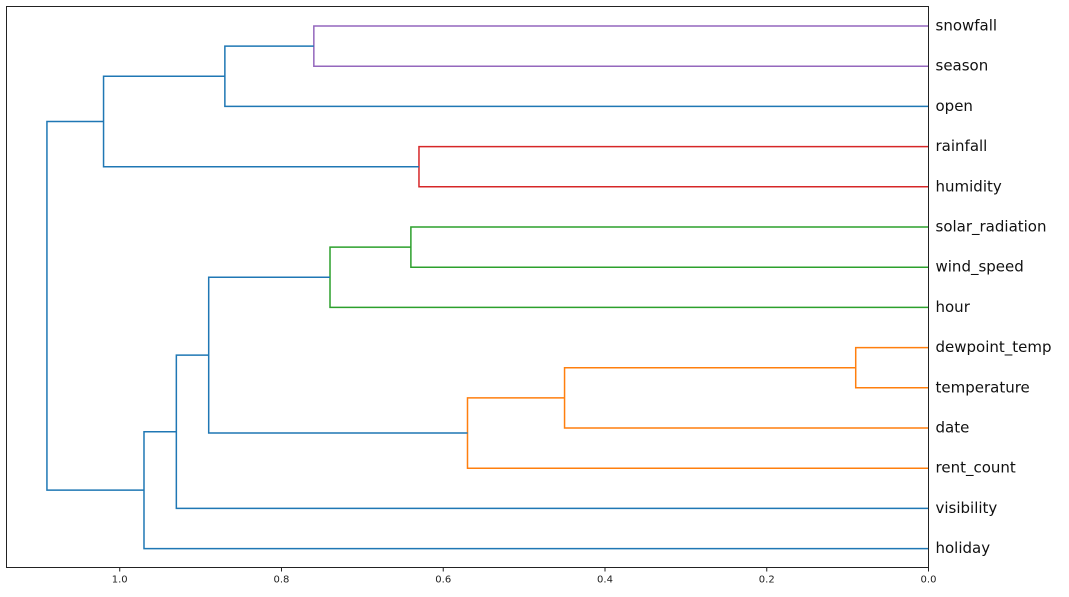  I want to click on leaf-label-rent-count: rent_count, so click(976, 468).